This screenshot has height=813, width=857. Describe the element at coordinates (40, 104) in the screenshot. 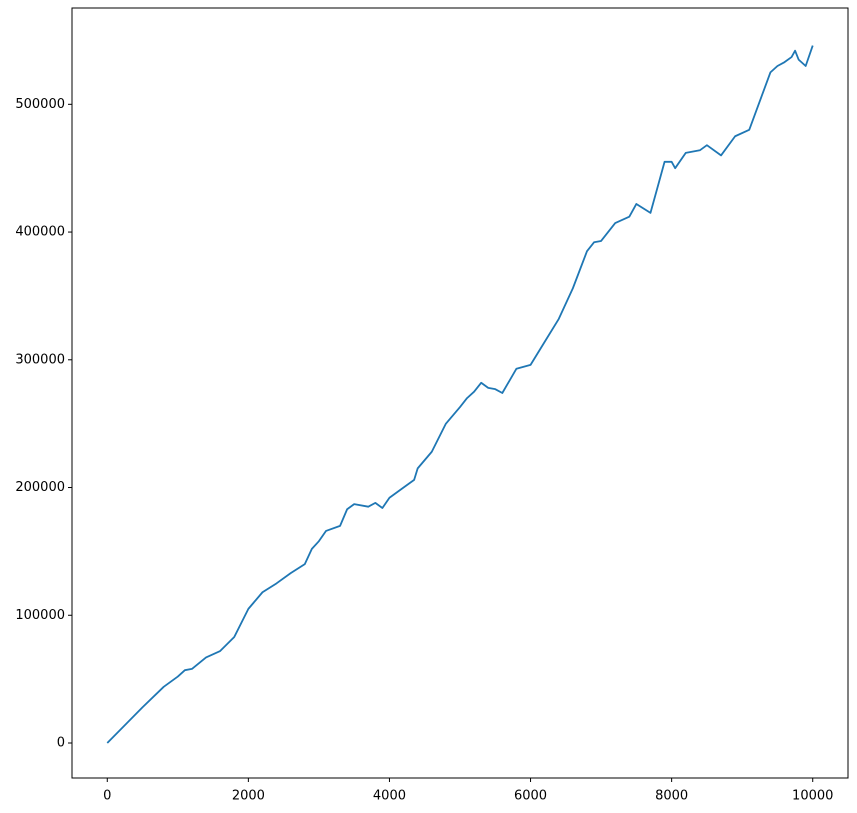

I see `y-tick-label: 500000` at that location.